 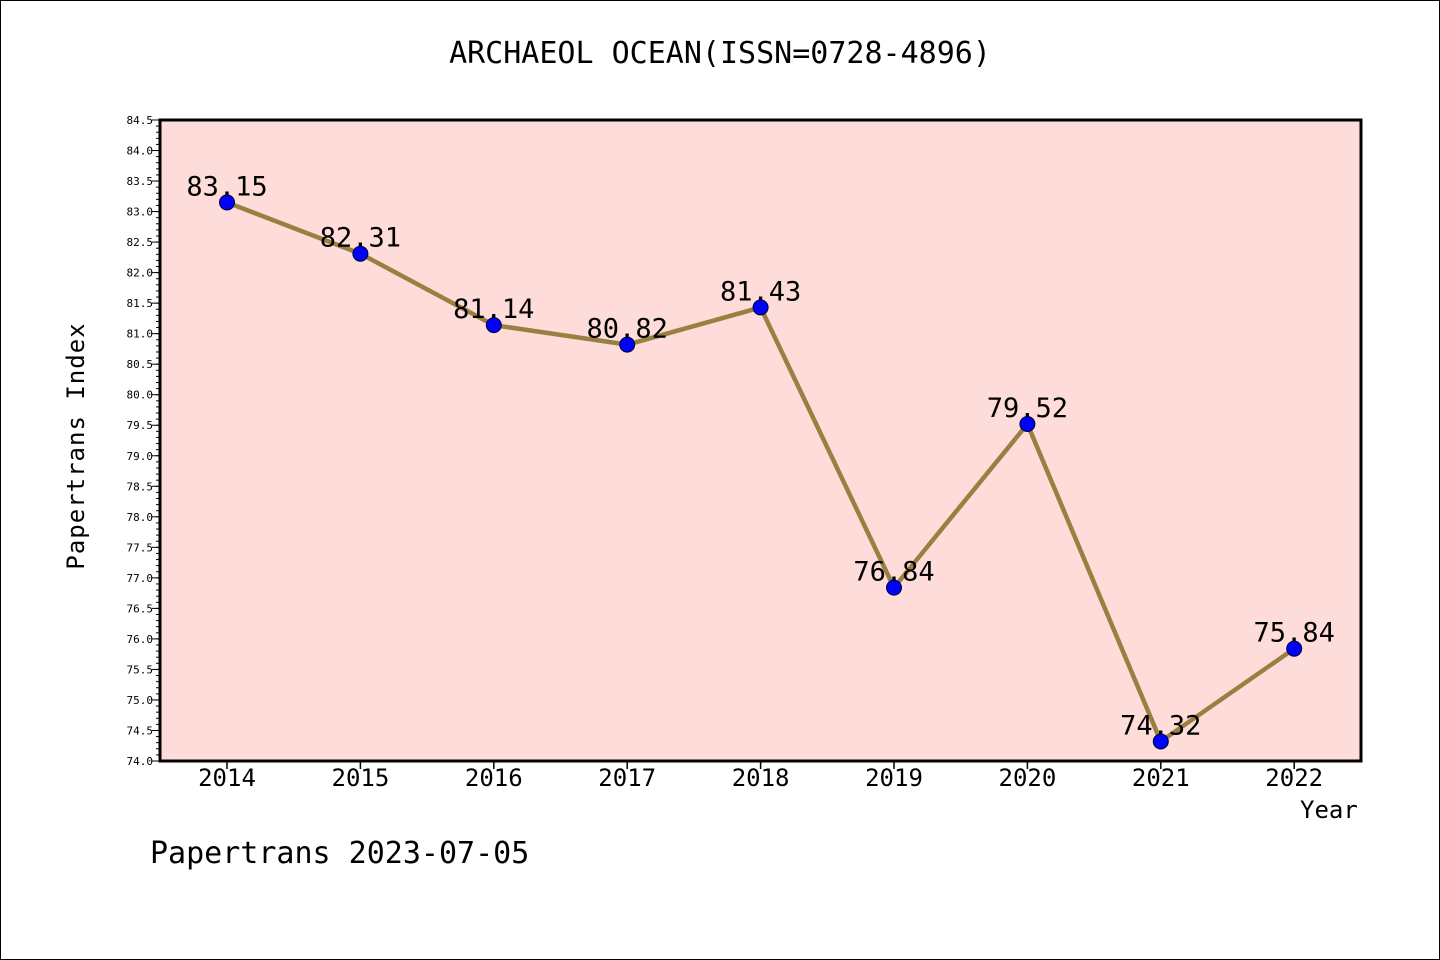 I want to click on y-tick-label: 83.0, so click(x=140, y=212).